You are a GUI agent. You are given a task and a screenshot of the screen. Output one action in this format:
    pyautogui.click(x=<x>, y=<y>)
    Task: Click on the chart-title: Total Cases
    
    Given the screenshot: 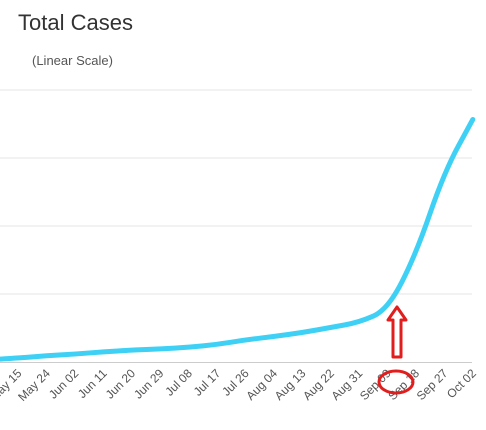 What is the action you would take?
    pyautogui.click(x=75, y=22)
    